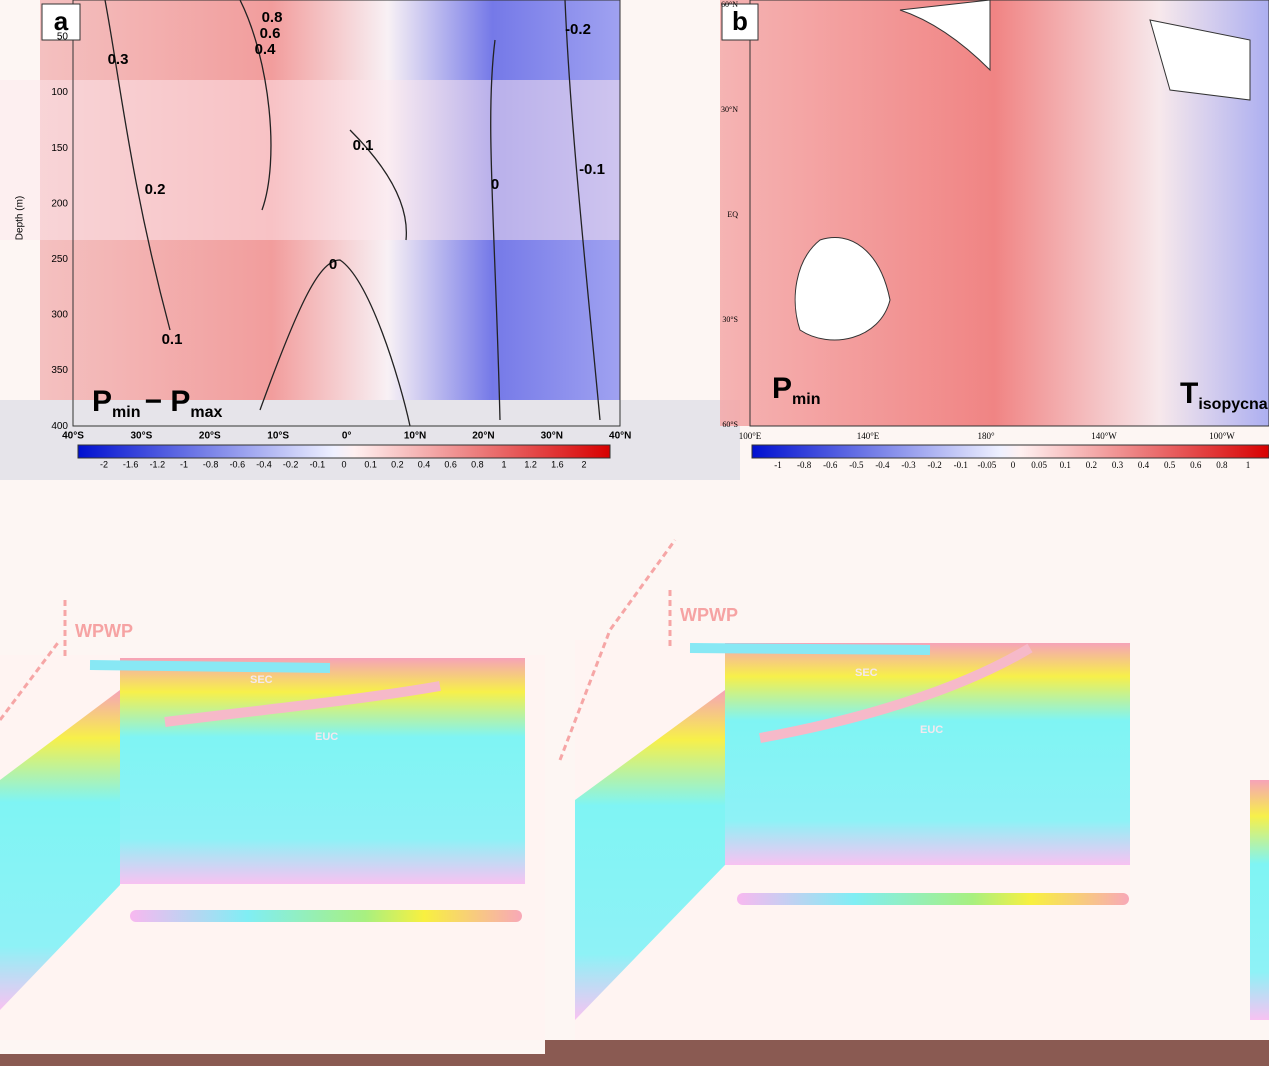  What do you see at coordinates (1224, 395) in the screenshot?
I see `panel-title: Tisopycna` at bounding box center [1224, 395].